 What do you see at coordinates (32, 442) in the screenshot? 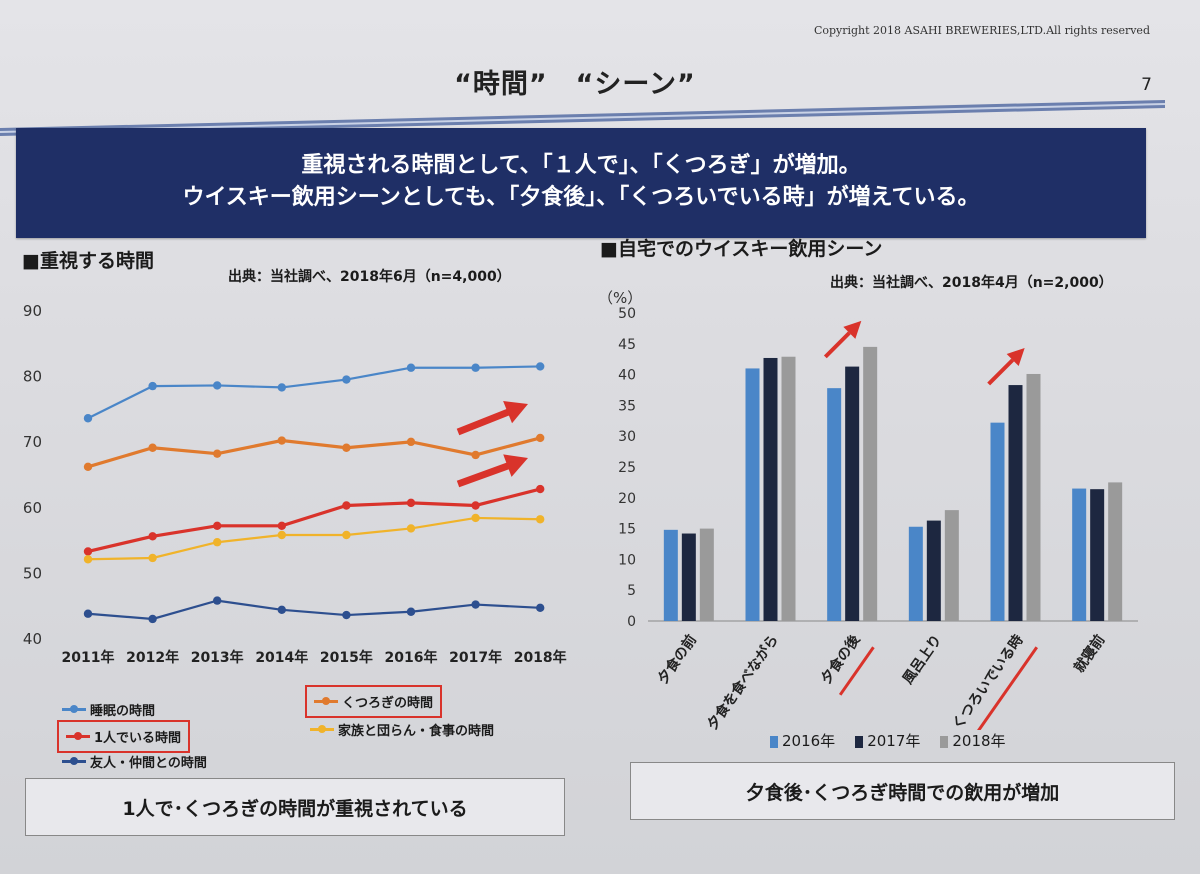
I see `y-tick-label: 70` at bounding box center [32, 442].